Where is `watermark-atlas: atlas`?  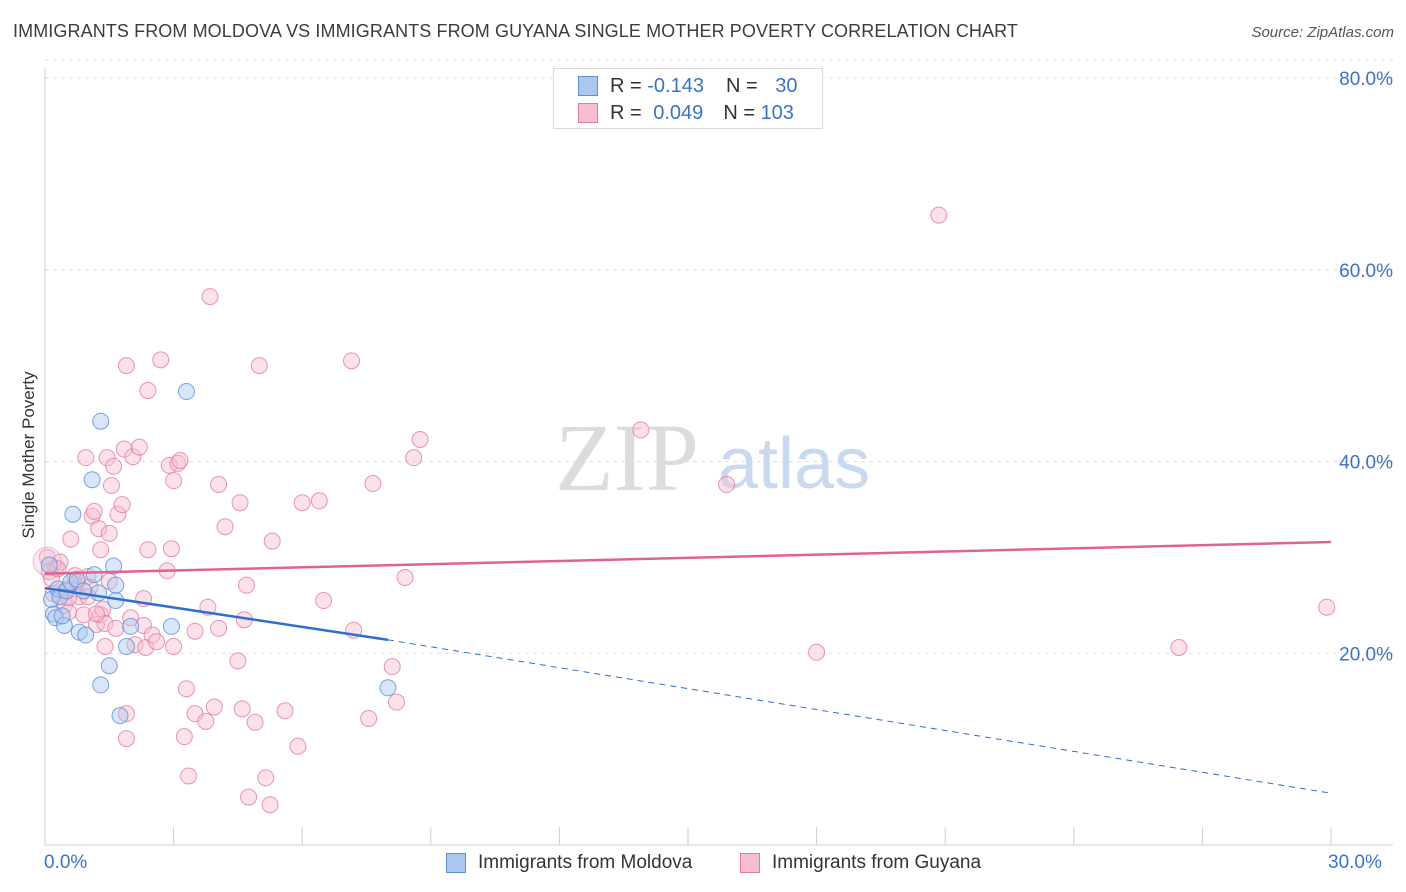 watermark-atlas: atlas is located at coordinates (794, 464).